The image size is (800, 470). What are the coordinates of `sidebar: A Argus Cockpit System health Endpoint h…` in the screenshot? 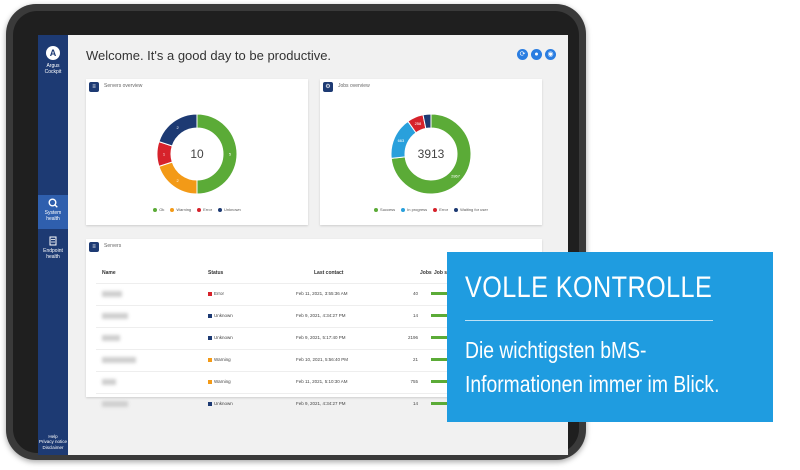 It's located at (53, 245).